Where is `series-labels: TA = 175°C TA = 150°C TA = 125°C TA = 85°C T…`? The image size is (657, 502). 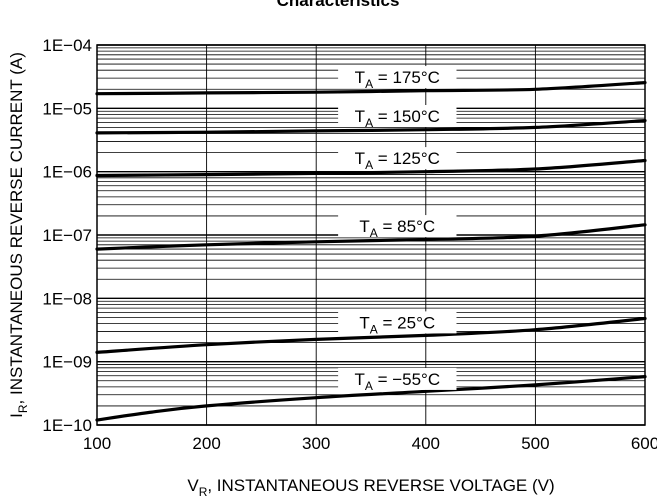
series-labels: TA = 175°C TA = 150°C TA = 125°C TA = 85°C T… is located at coordinates (397, 229).